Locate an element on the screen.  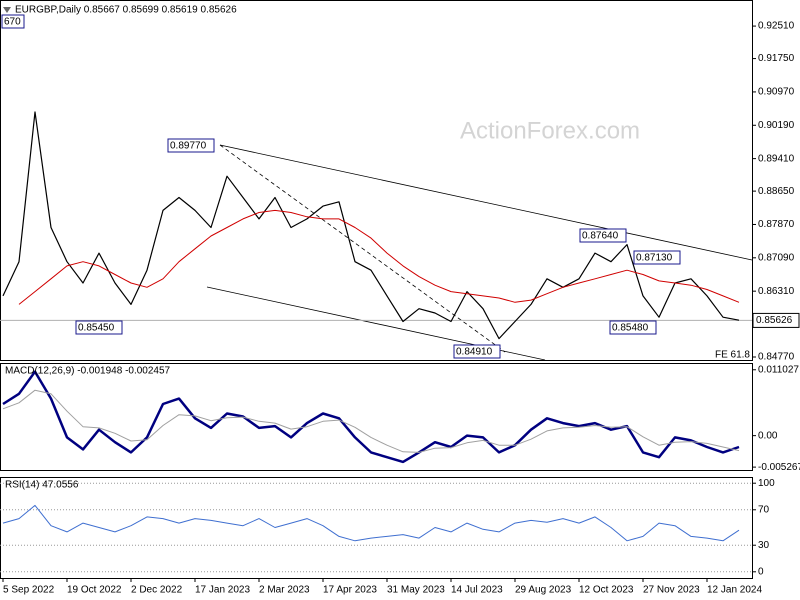
y-tick-label: 0.89410 is located at coordinates (776, 158).